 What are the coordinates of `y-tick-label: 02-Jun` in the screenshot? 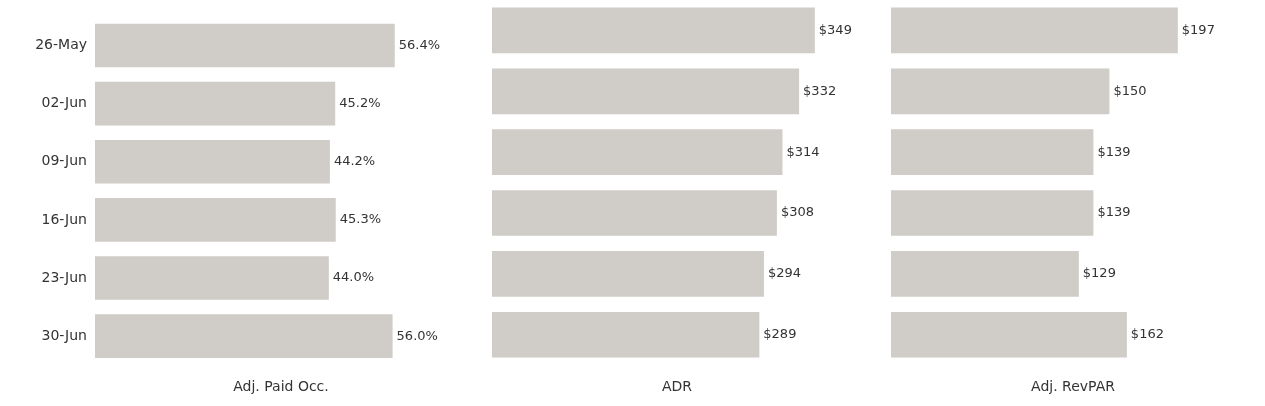 It's located at (64, 102).